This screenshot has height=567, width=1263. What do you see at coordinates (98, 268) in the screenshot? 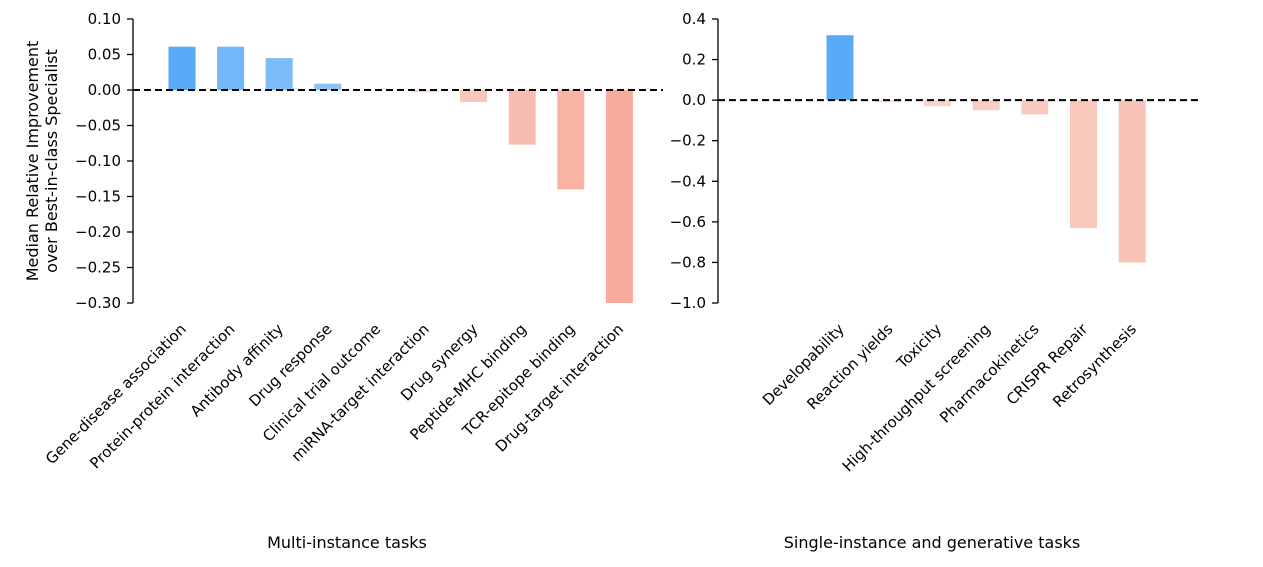
I see `y-tick-label: −0.25` at bounding box center [98, 268].